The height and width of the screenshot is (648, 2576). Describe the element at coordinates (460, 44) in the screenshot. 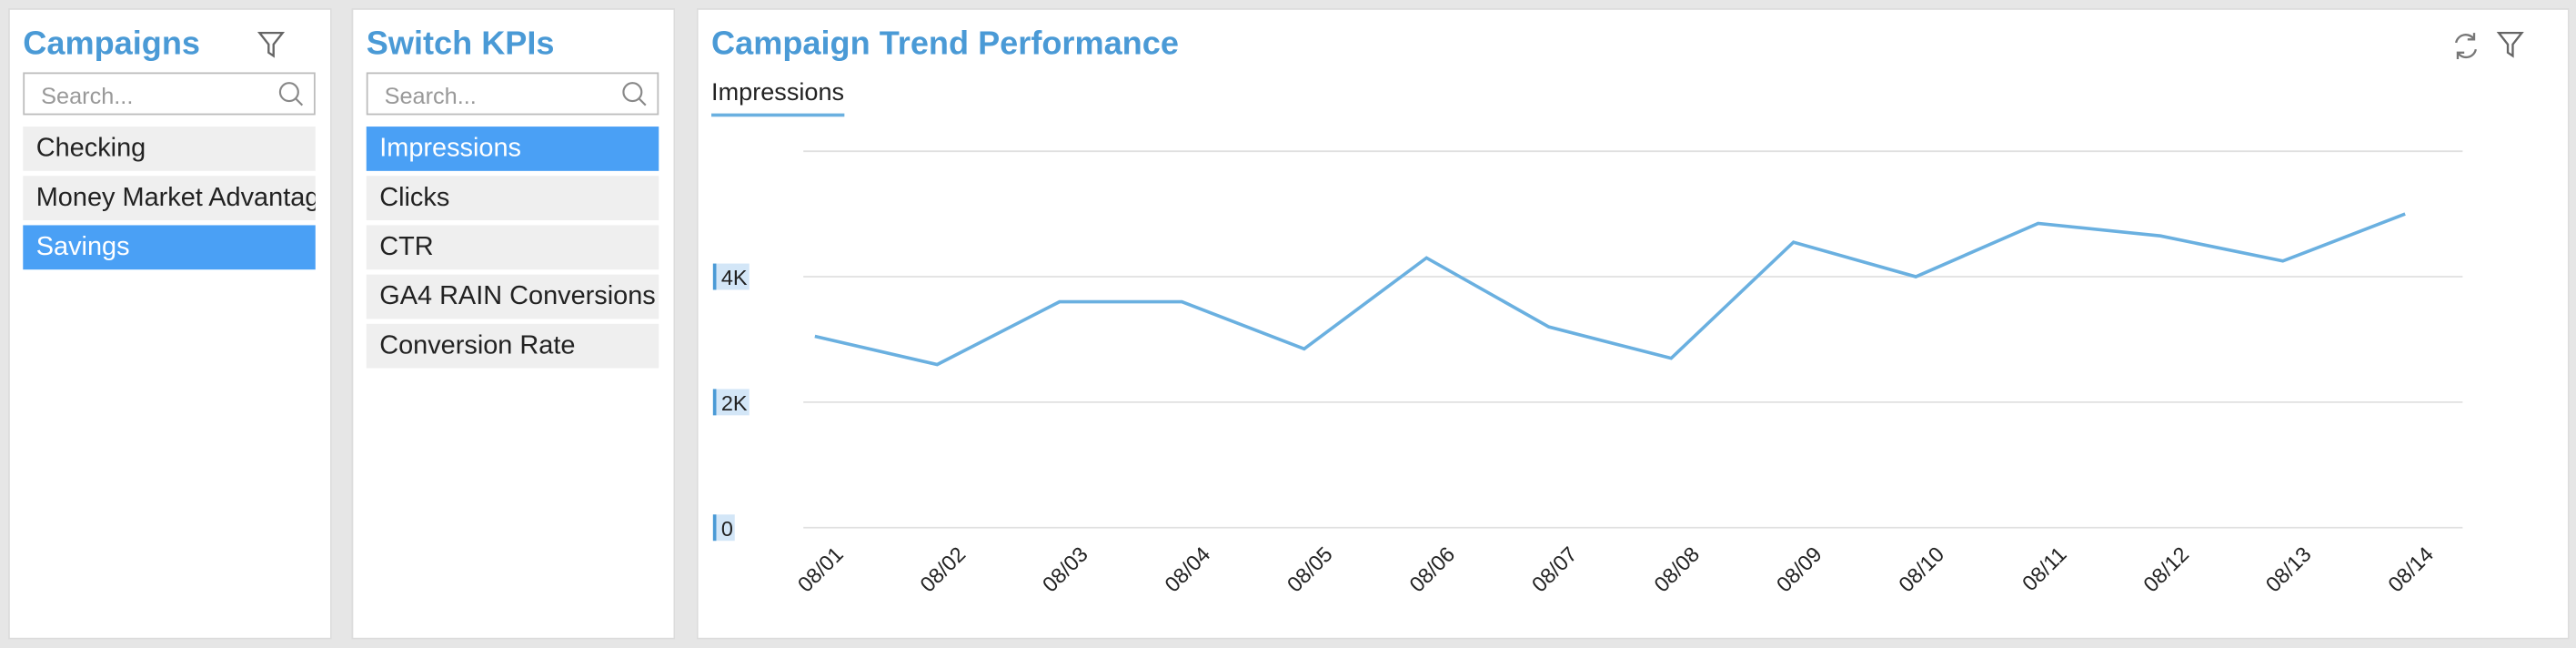

I see `panel-title: Switch KPIs` at that location.